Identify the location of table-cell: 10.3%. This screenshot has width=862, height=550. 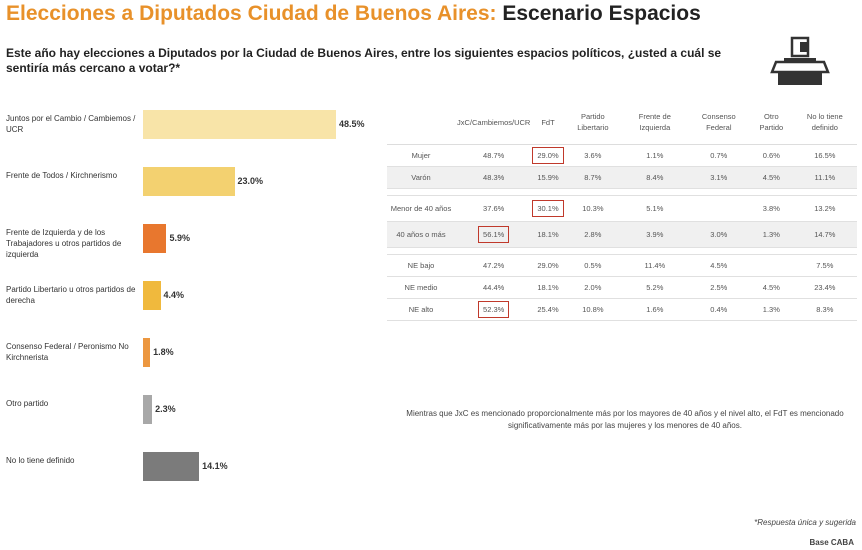
(593, 208).